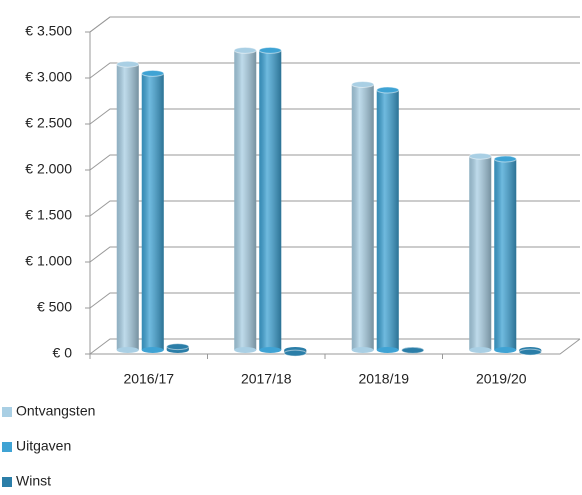 This screenshot has height=495, width=582. Describe the element at coordinates (48, 261) in the screenshot. I see `y-tick-label: € 1.000` at that location.